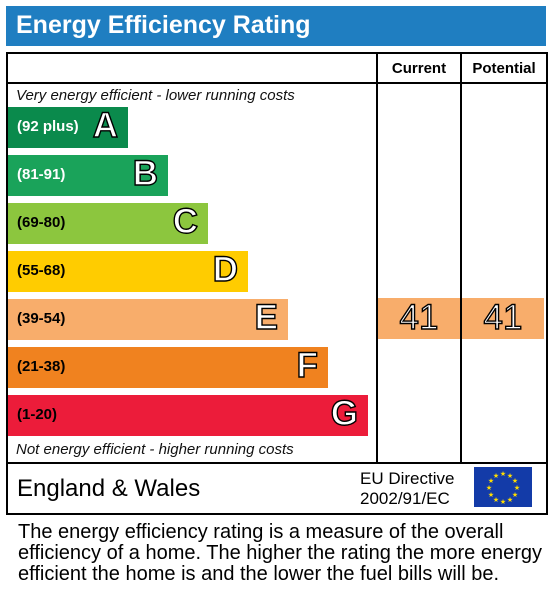  I want to click on eu-flag-icon: ★ ★ ★ ★ ★ ★ ★ ★ ★ ★ ★ ★, so click(503, 487).